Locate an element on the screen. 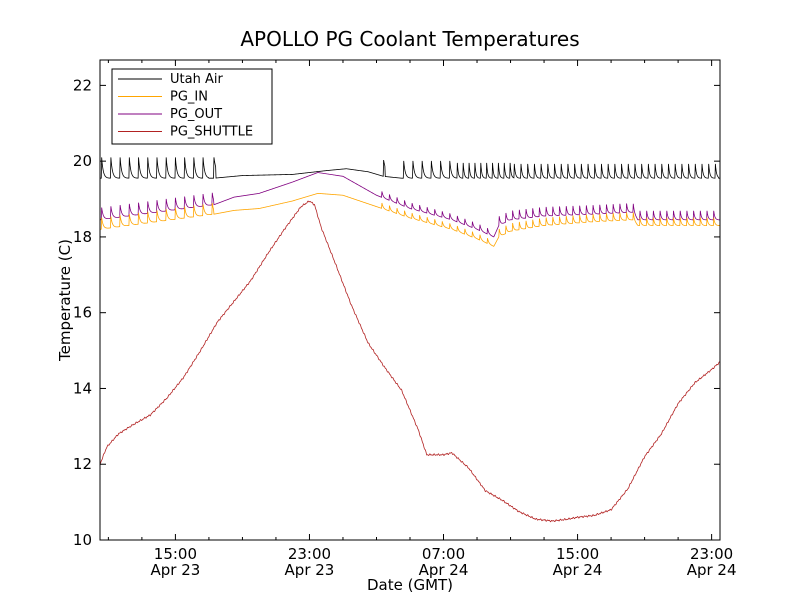 This screenshot has height=600, width=800. x-axis-label: Date (GMT) is located at coordinates (410, 585).